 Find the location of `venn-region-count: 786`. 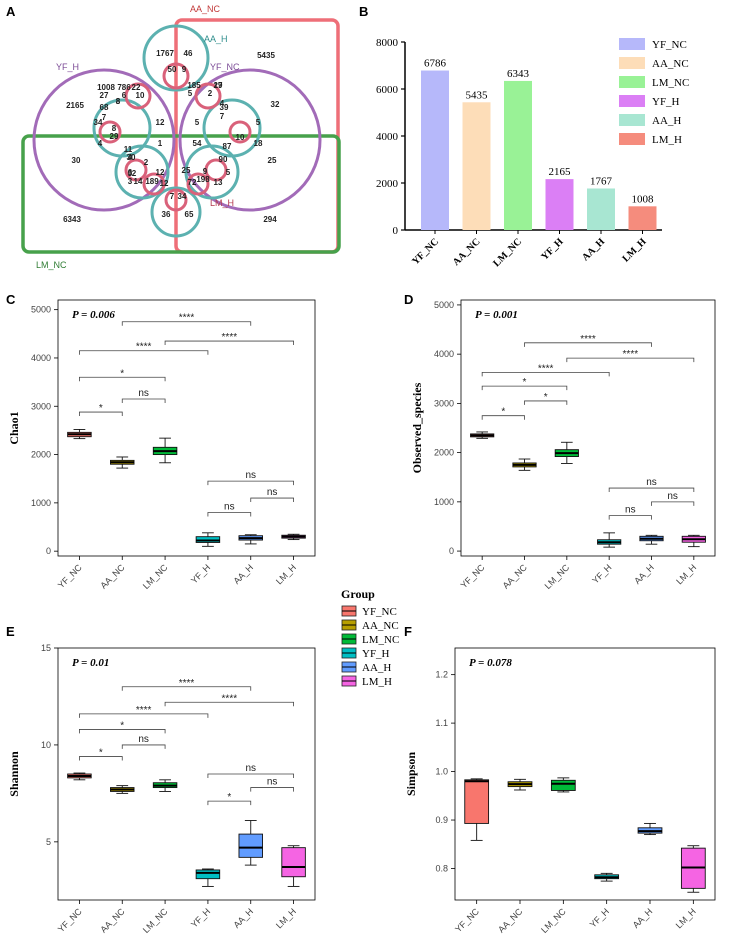

venn-region-count: 786 is located at coordinates (124, 87).